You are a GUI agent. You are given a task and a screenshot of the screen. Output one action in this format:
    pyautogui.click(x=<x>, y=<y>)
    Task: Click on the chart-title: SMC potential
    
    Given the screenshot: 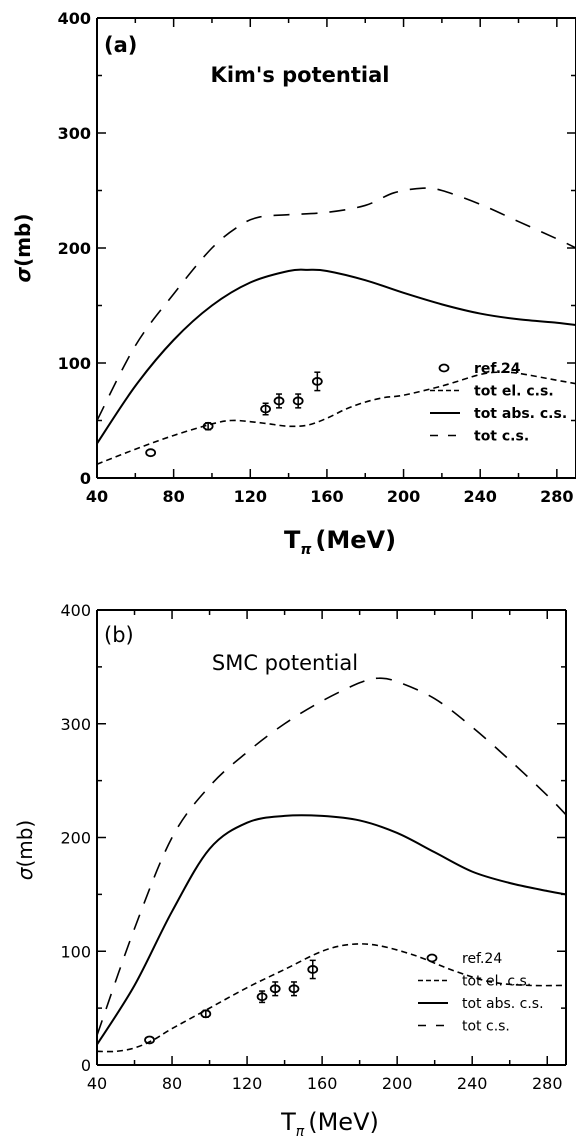 What is the action you would take?
    pyautogui.click(x=285, y=663)
    